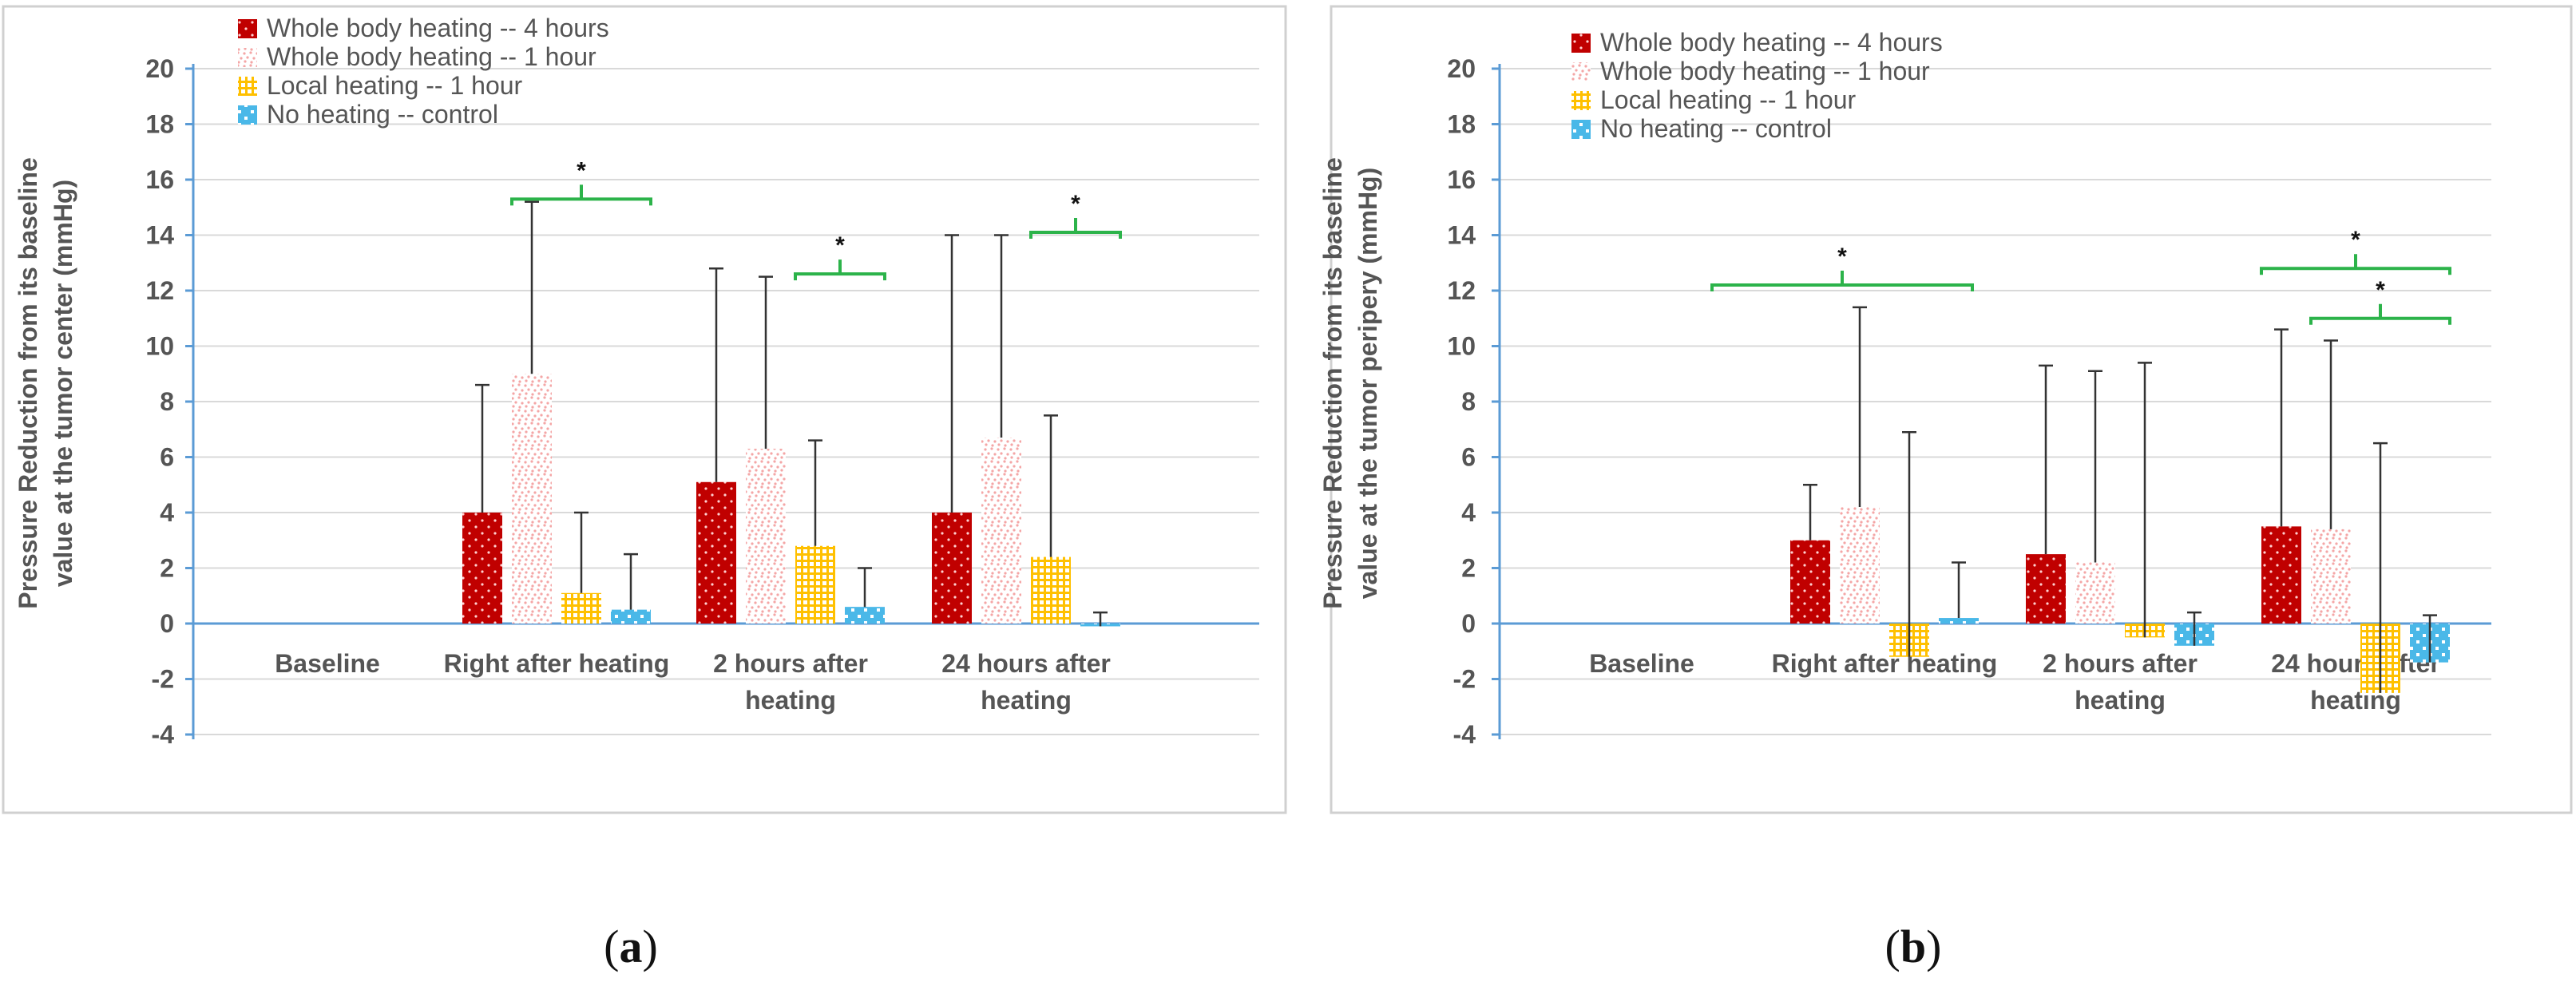 The height and width of the screenshot is (990, 2576). What do you see at coordinates (1026, 663) in the screenshot?
I see `x-category-label: 24 hours after` at bounding box center [1026, 663].